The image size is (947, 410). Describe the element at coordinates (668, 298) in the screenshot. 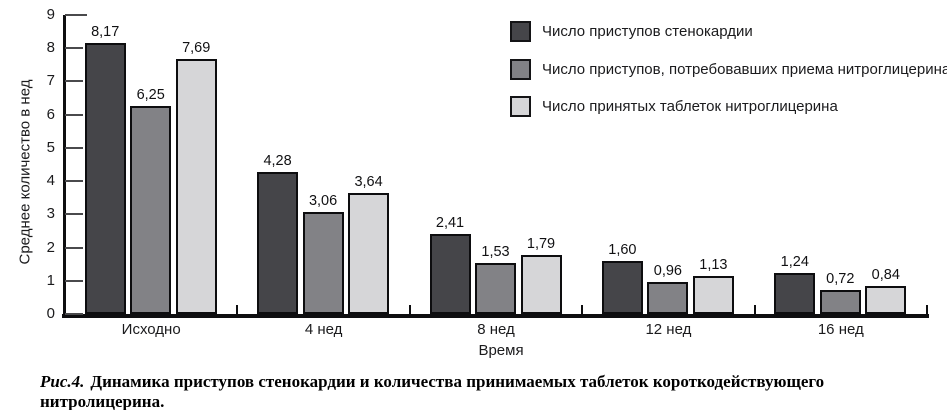

I see `bar-series2-group4` at that location.